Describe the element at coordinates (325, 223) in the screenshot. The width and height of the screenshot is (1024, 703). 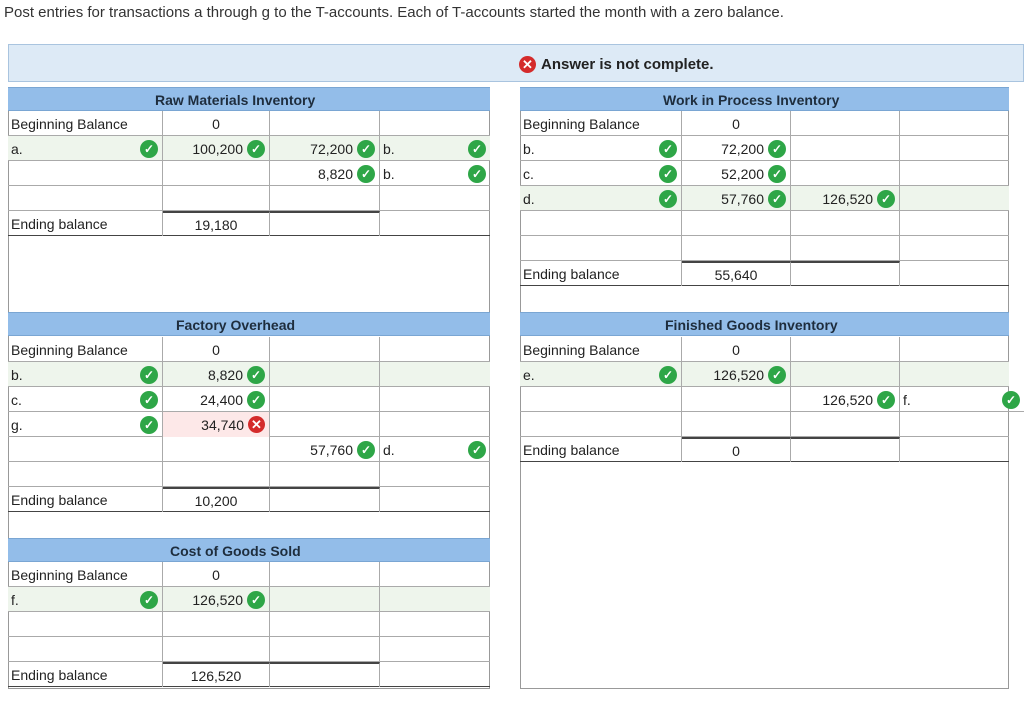
I see `rm-ending-credit-empty` at that location.